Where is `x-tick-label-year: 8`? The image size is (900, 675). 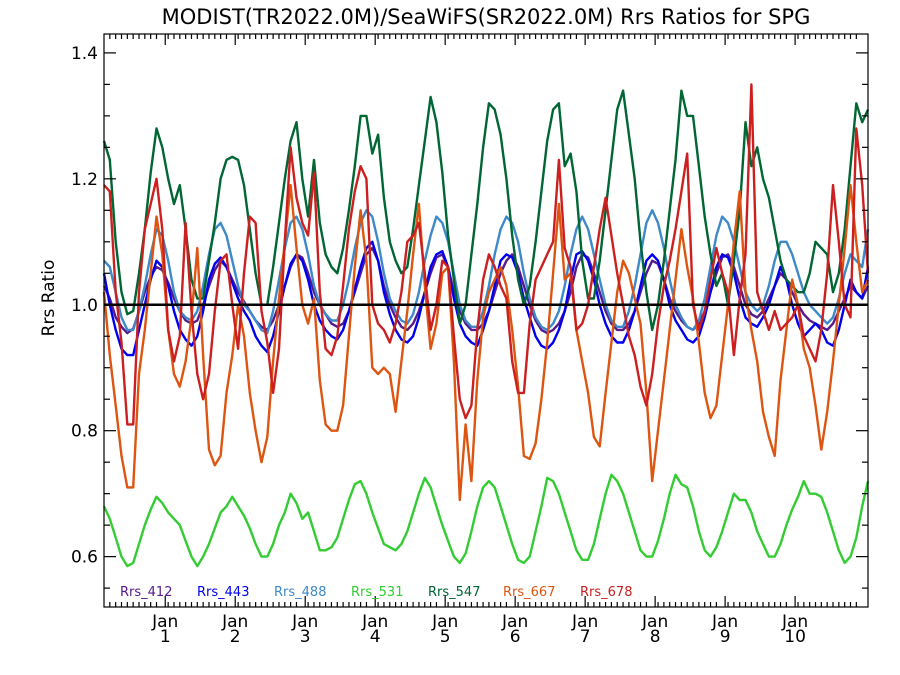 x-tick-label-year: 8 is located at coordinates (655, 637).